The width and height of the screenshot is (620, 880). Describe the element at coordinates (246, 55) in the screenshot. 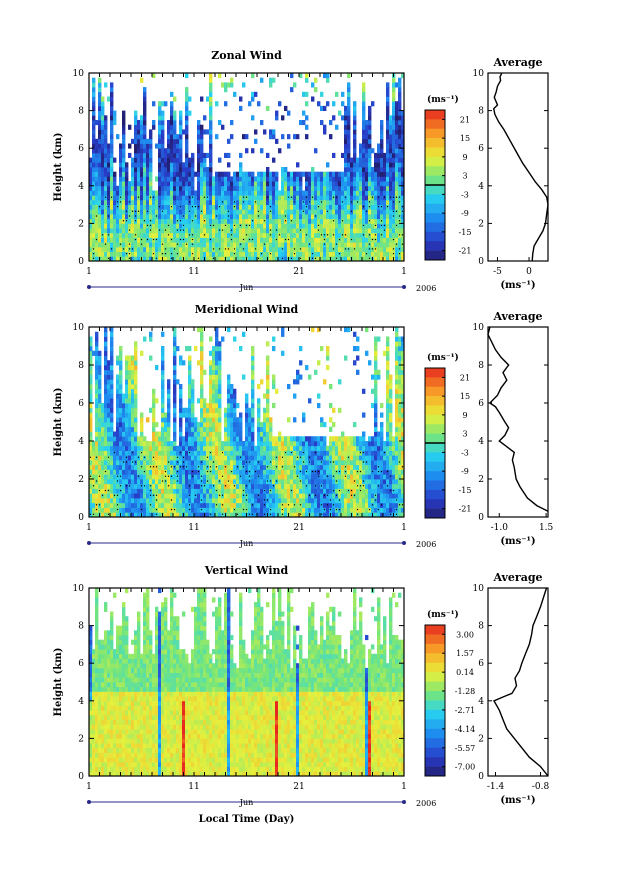

I see `panel-title: Zonal Wind` at that location.